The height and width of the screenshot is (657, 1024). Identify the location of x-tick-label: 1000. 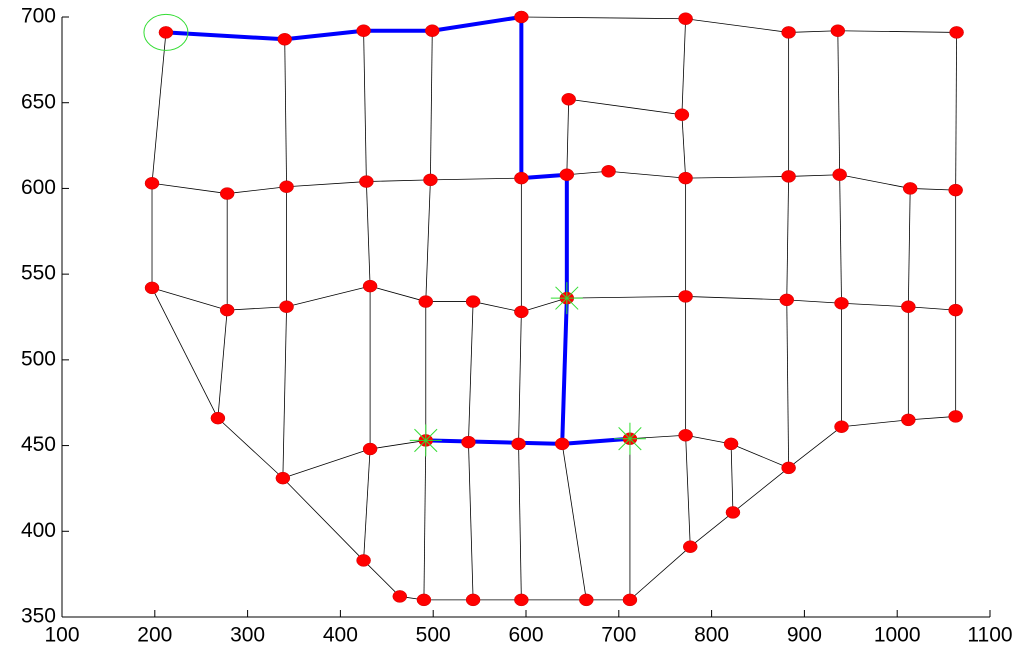
(897, 635).